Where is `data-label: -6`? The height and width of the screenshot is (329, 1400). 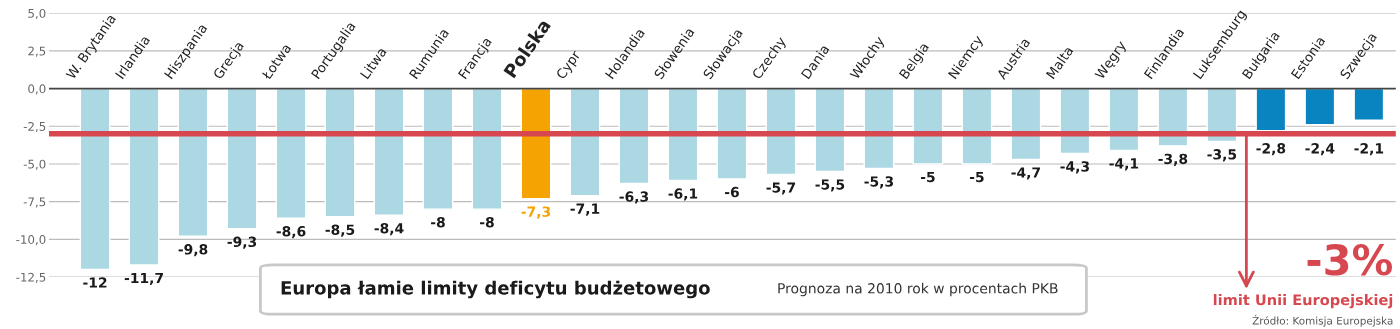
data-label: -6 is located at coordinates (731, 192).